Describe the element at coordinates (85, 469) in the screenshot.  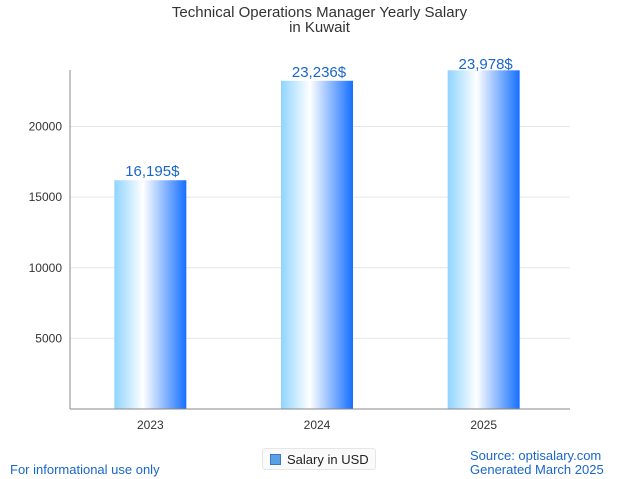
I see `informational-note: For informational use only` at that location.